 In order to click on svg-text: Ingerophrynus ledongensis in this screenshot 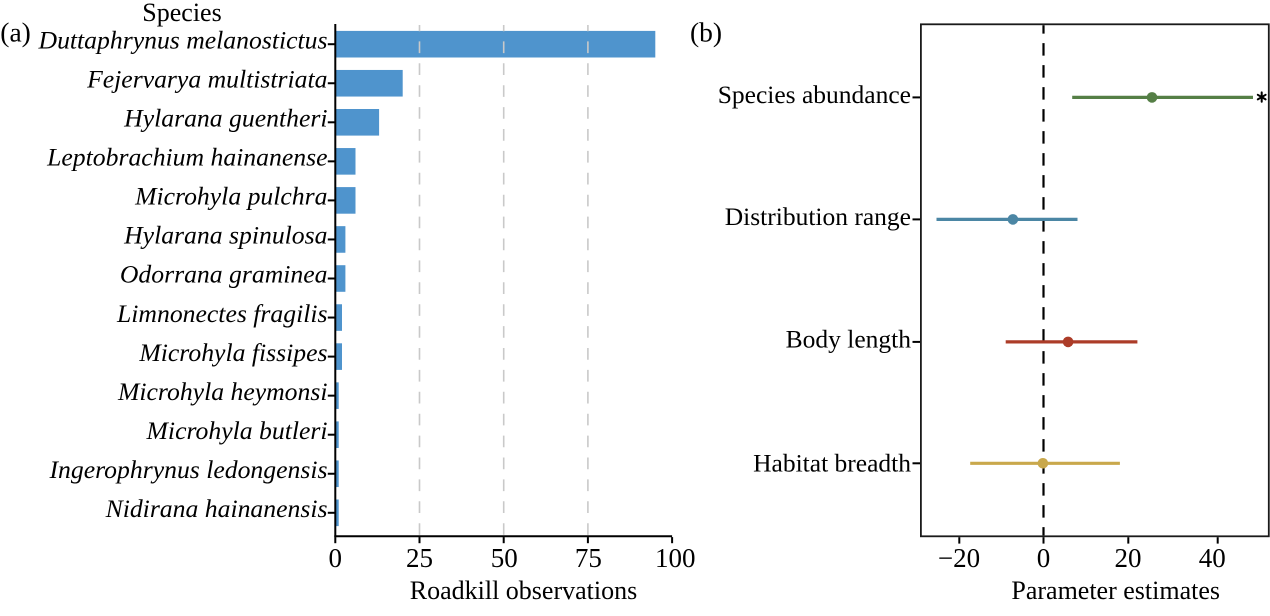, I will do `click(187, 469)`.